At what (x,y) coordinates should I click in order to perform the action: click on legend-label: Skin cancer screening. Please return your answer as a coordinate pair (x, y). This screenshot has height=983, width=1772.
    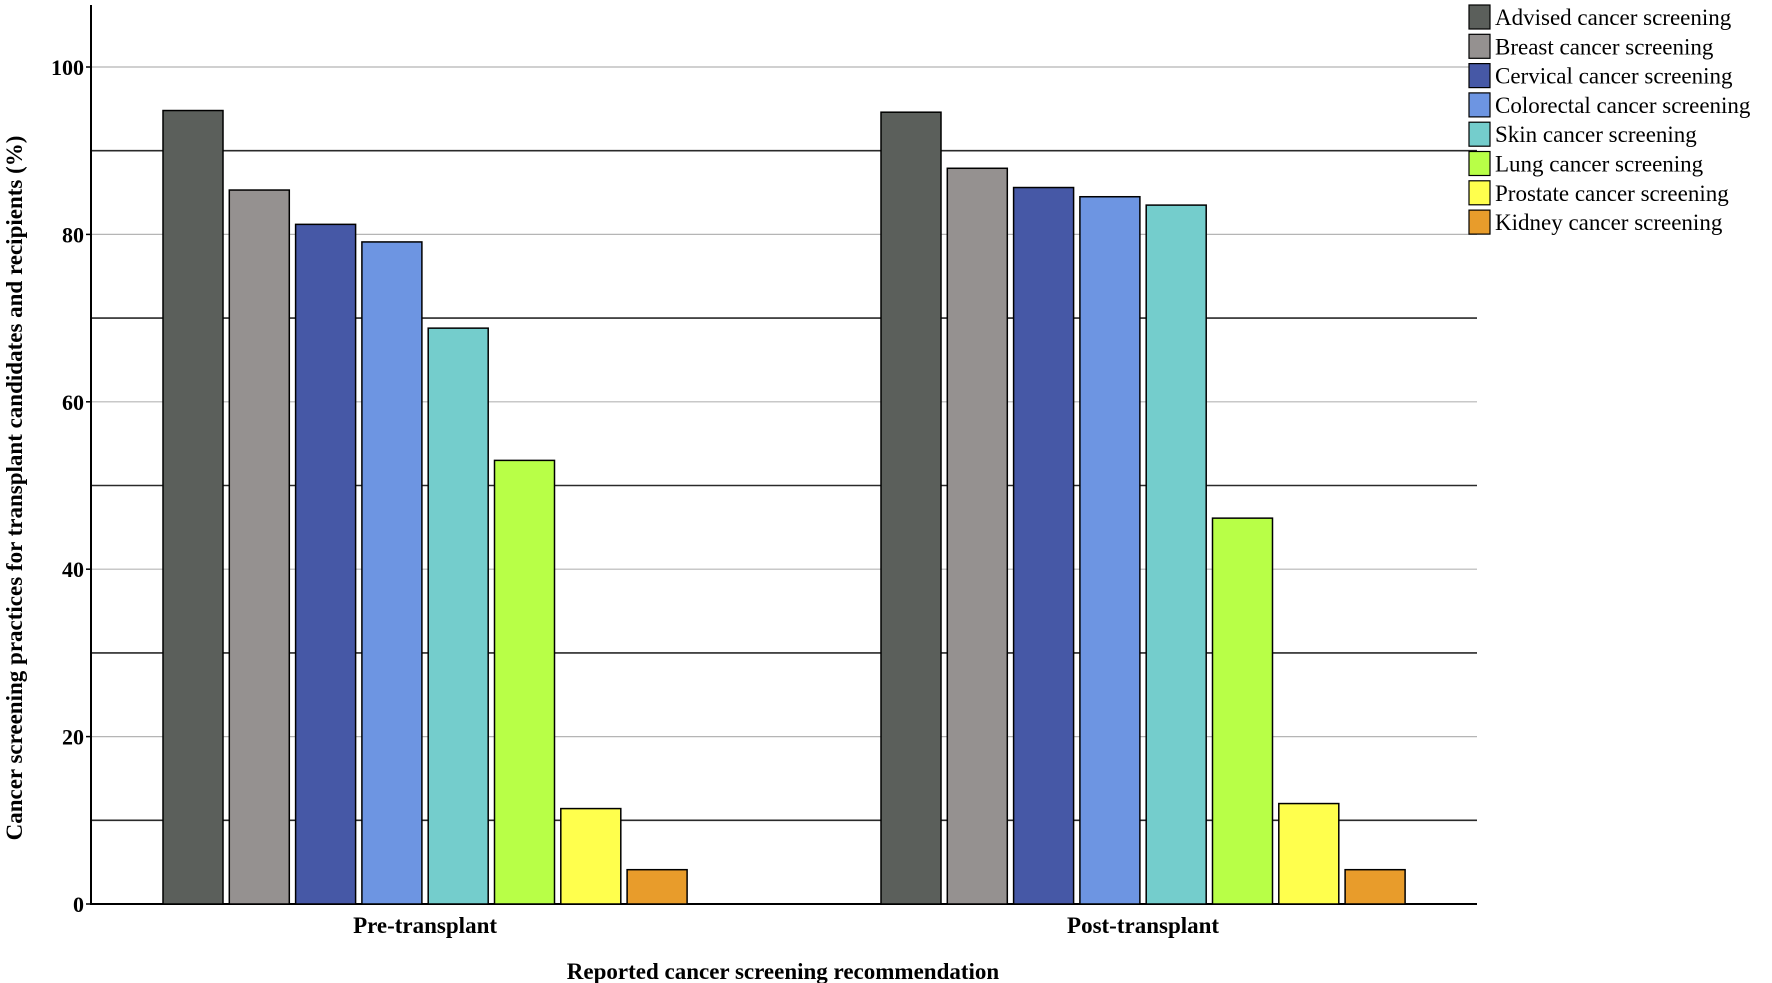
    Looking at the image, I should click on (1596, 134).